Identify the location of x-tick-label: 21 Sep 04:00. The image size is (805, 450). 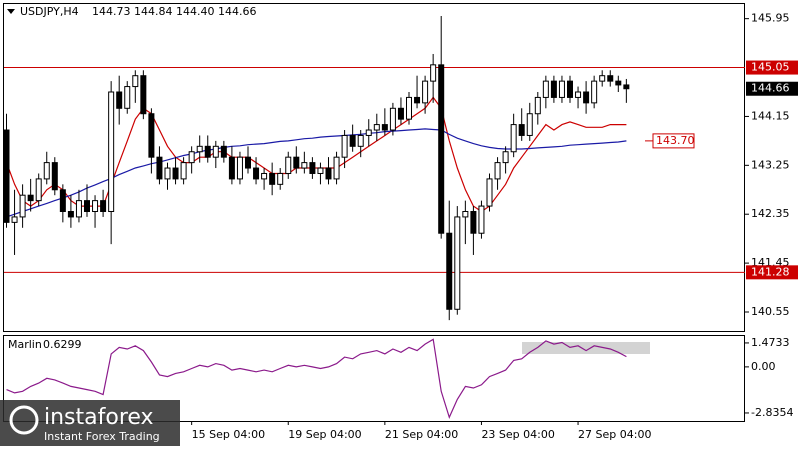
(421, 434).